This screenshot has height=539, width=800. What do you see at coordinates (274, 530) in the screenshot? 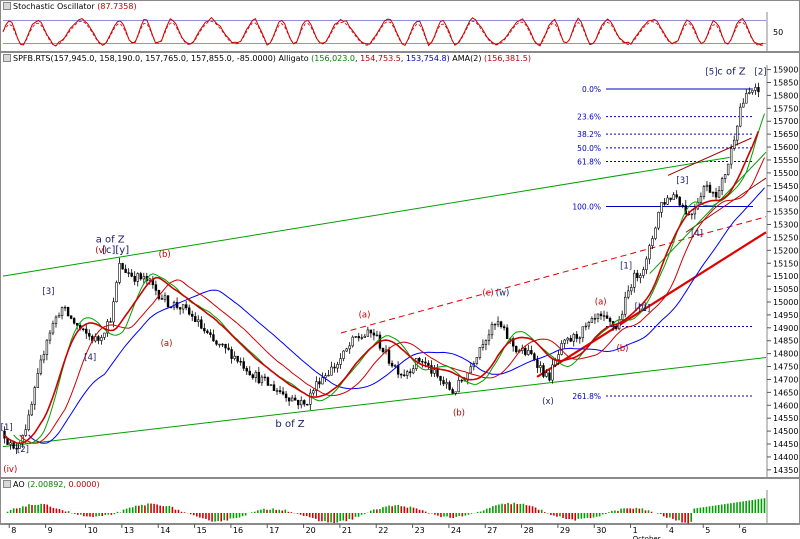
I see `x-tick-label: 17` at bounding box center [274, 530].